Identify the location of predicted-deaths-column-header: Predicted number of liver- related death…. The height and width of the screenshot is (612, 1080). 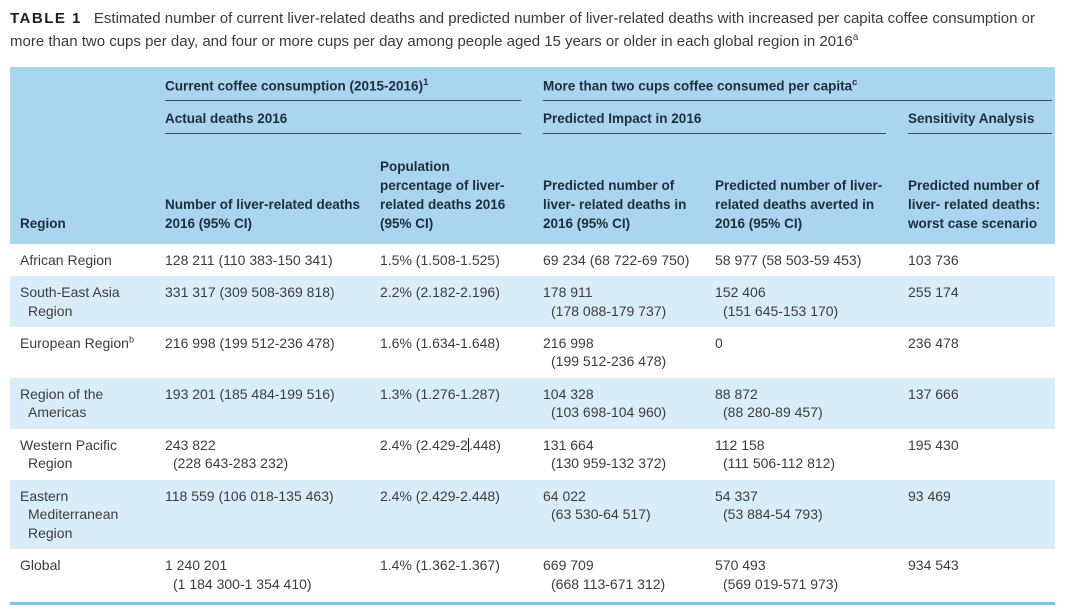
(629, 189).